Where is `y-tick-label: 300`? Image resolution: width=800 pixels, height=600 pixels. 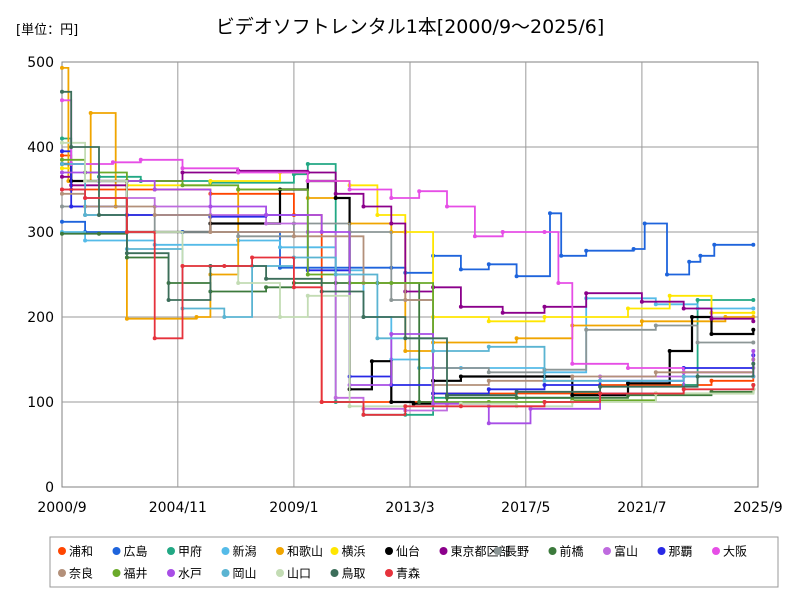 y-tick-label: 300 is located at coordinates (40, 233).